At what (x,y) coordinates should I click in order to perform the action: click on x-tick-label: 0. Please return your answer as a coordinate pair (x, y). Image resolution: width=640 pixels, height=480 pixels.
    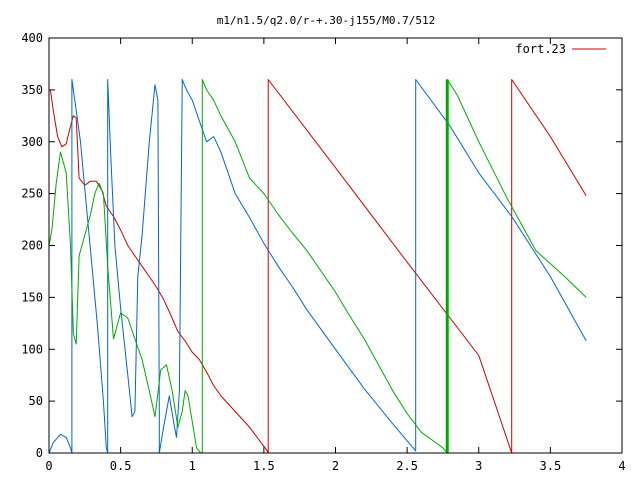
    Looking at the image, I should click on (48, 466).